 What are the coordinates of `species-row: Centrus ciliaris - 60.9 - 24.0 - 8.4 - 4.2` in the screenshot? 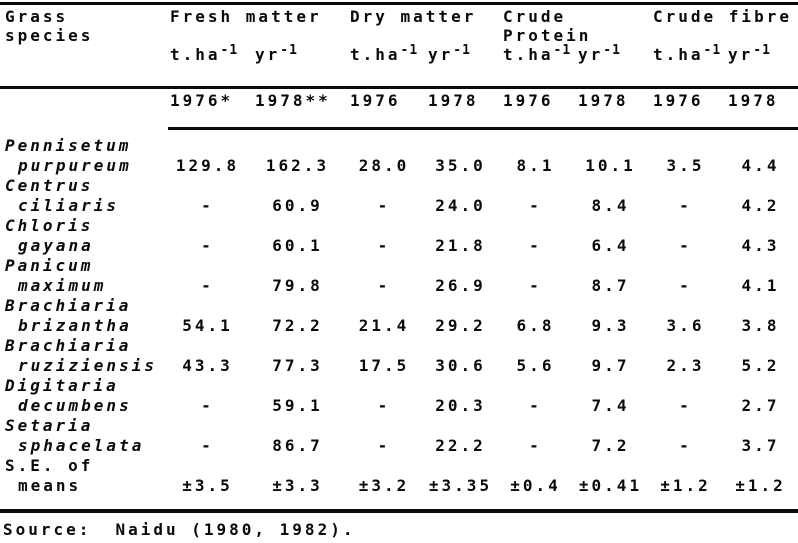 It's located at (399, 196).